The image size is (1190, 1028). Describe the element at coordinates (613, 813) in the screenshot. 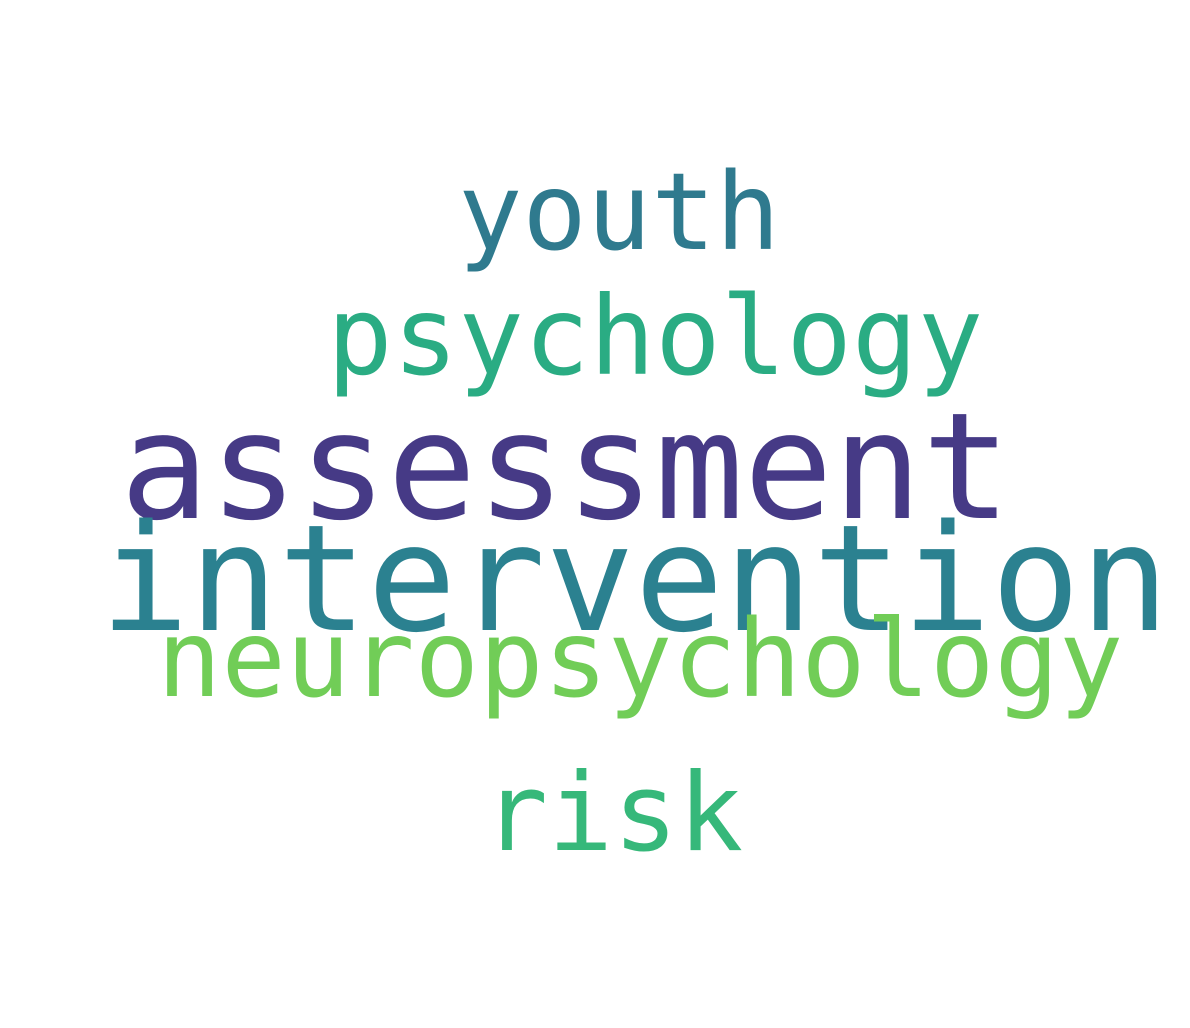

I see `word-risk: risk` at that location.